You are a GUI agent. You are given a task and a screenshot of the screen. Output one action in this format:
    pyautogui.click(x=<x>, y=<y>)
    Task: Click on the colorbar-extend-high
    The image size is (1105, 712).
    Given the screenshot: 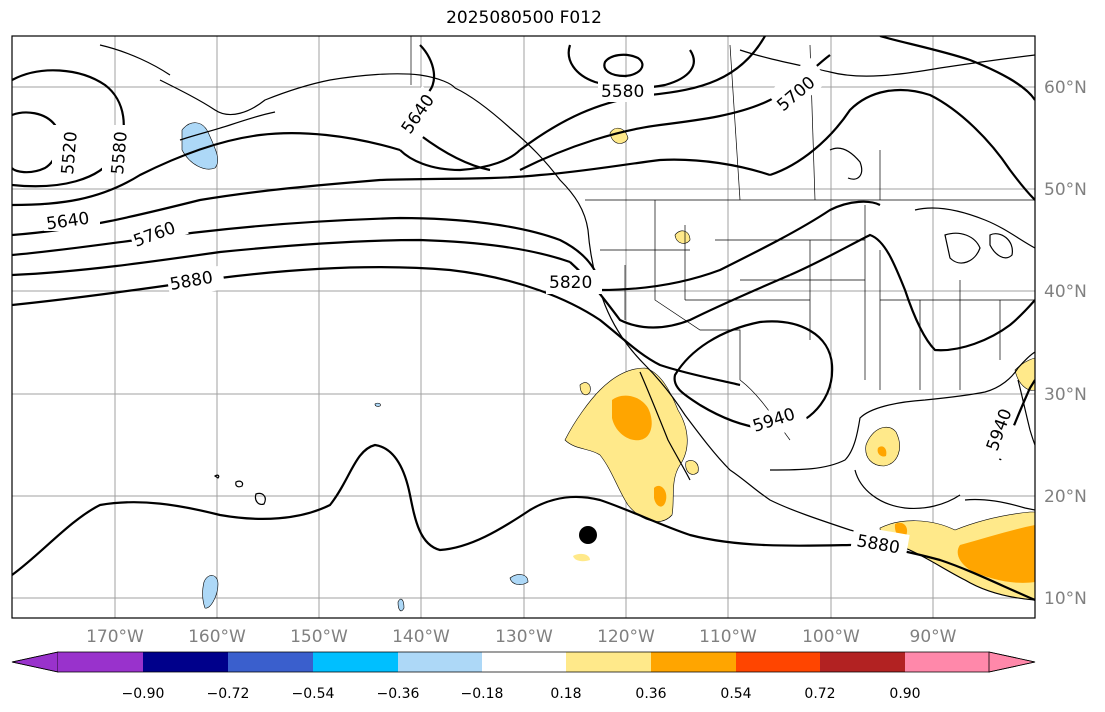 What is the action you would take?
    pyautogui.click(x=1012, y=662)
    